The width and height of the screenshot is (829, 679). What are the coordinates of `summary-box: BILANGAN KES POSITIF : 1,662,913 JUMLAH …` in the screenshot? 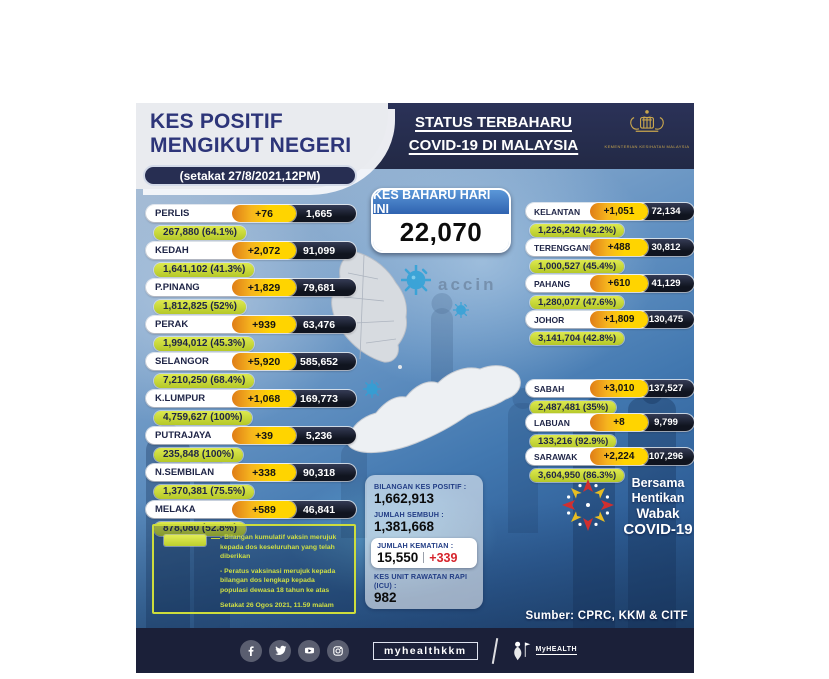 It's located at (424, 542).